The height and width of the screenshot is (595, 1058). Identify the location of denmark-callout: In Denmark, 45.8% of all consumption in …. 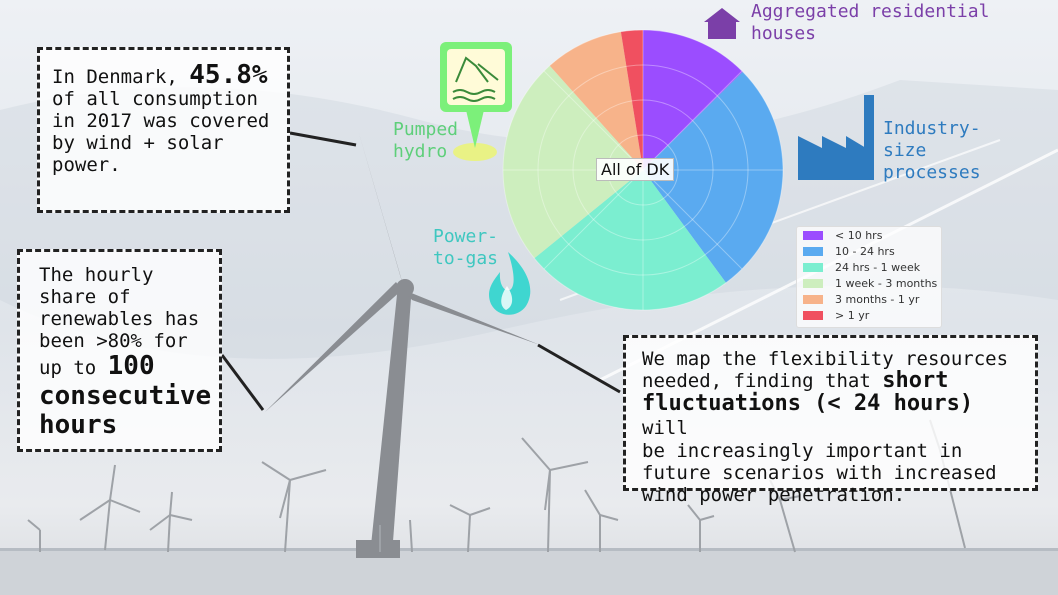
(163, 130).